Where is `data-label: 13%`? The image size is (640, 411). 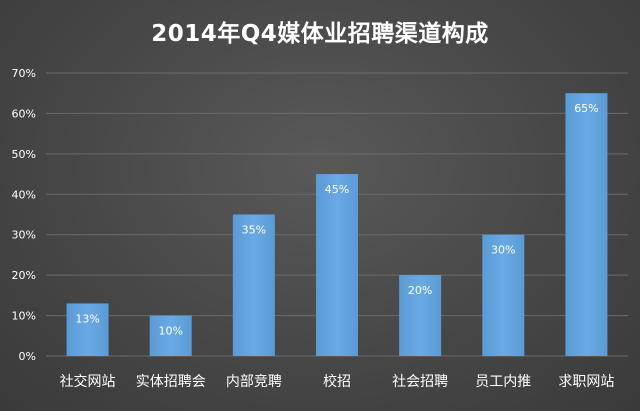
data-label: 13% is located at coordinates (87, 318).